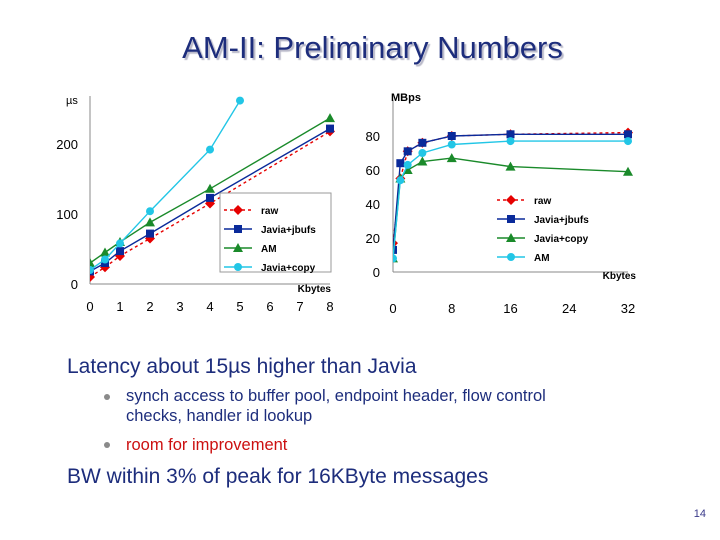 The width and height of the screenshot is (720, 540). Describe the element at coordinates (239, 306) in the screenshot. I see `x-tick-label: 5` at that location.